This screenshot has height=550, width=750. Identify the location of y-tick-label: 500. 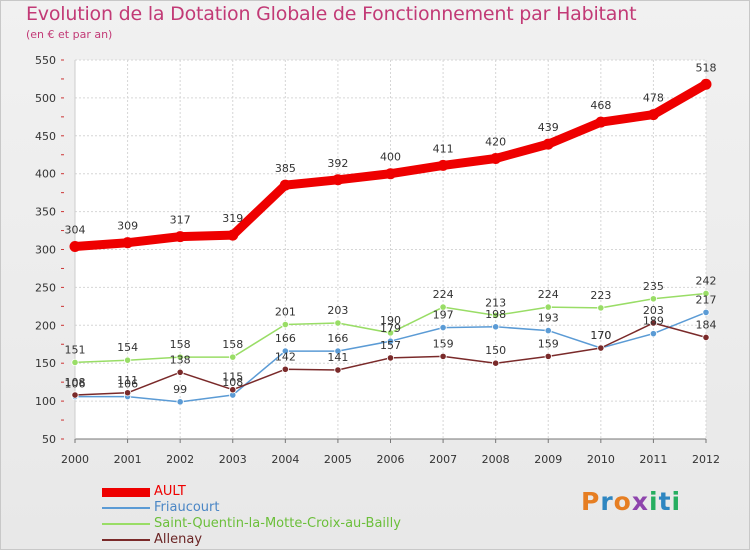
(45, 98).